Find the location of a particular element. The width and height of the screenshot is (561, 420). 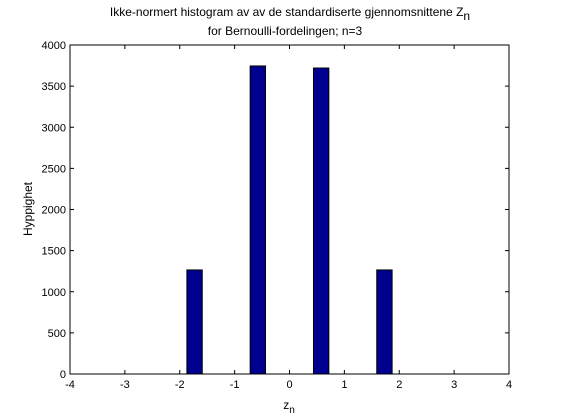

x-axis-label: zn is located at coordinates (289, 407).